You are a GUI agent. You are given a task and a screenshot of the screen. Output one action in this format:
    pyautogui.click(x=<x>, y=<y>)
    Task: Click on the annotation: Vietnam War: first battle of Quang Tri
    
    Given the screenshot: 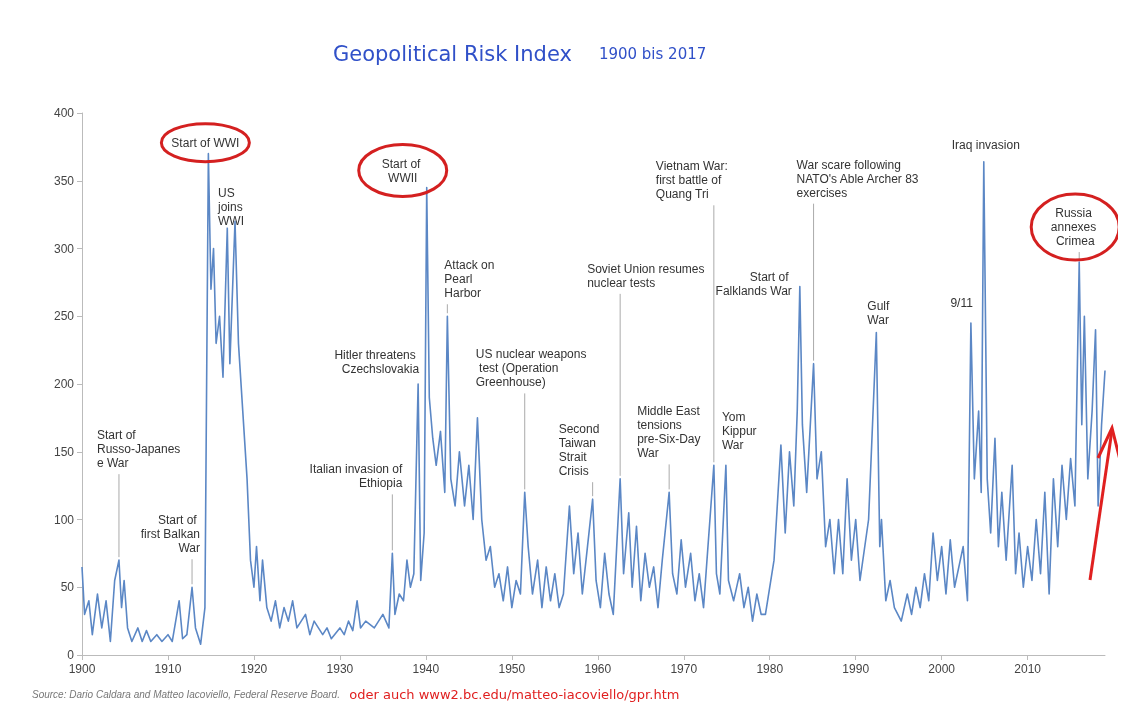 What is the action you would take?
    pyautogui.click(x=693, y=180)
    